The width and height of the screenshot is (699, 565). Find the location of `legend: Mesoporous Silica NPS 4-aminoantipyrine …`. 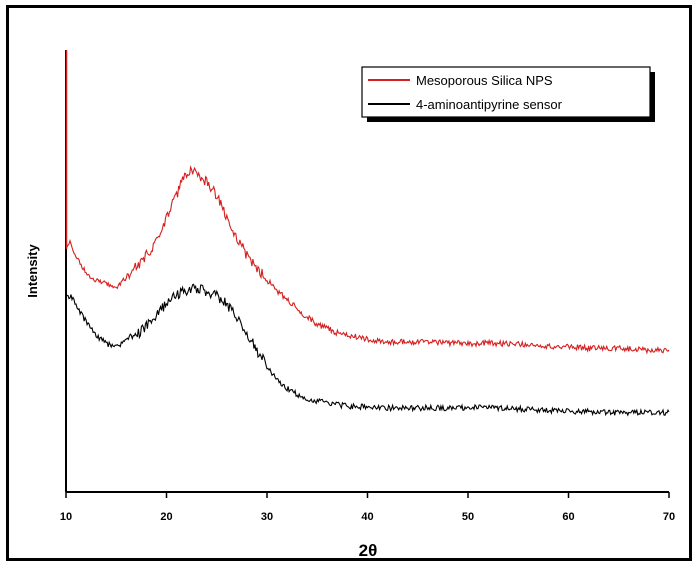

legend: Mesoporous Silica NPS 4-aminoantipyrine … is located at coordinates (508, 94).